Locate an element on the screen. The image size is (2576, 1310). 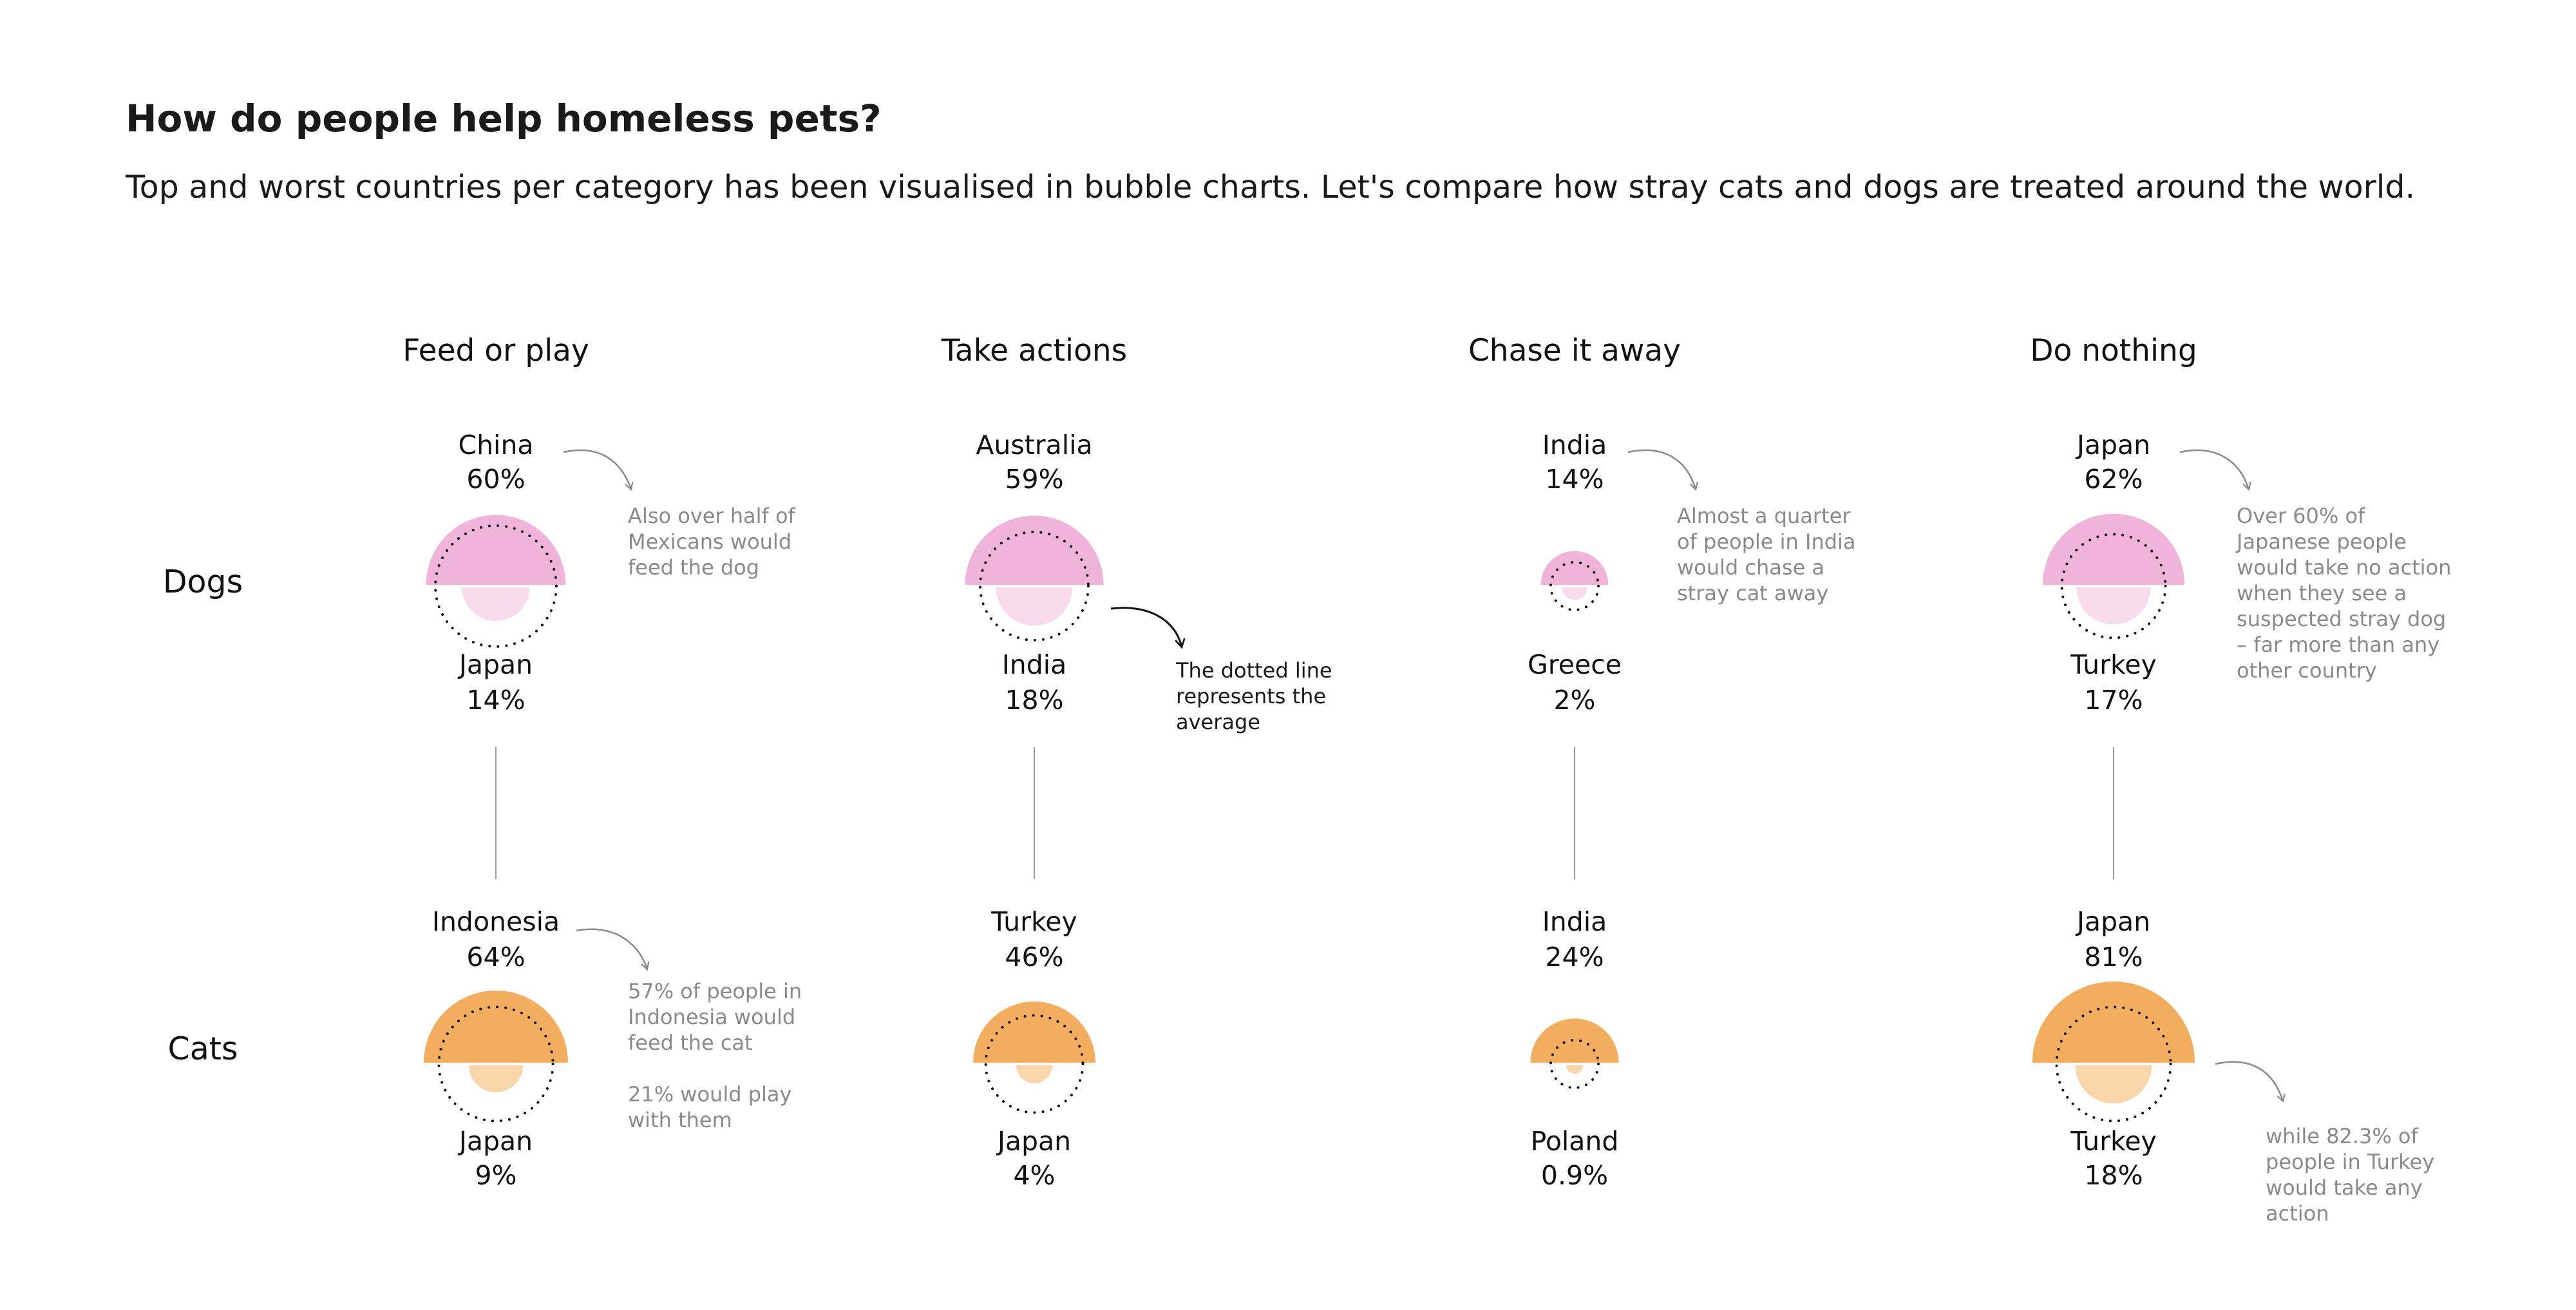
annotation-line-cats-feed-or-play-5: with them is located at coordinates (680, 1120).